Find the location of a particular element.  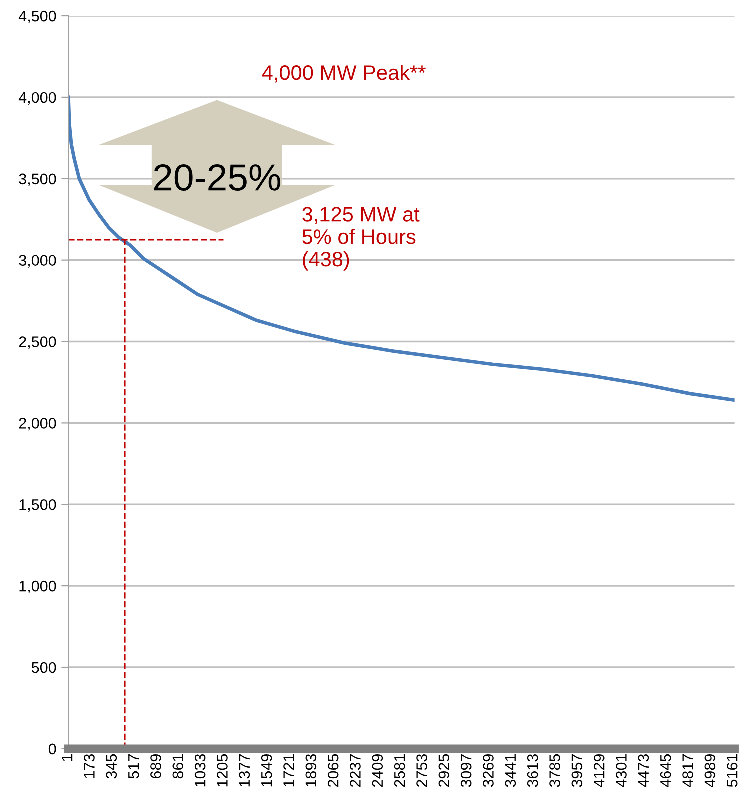

annotation: 4,000 MW Peak** is located at coordinates (344, 73).